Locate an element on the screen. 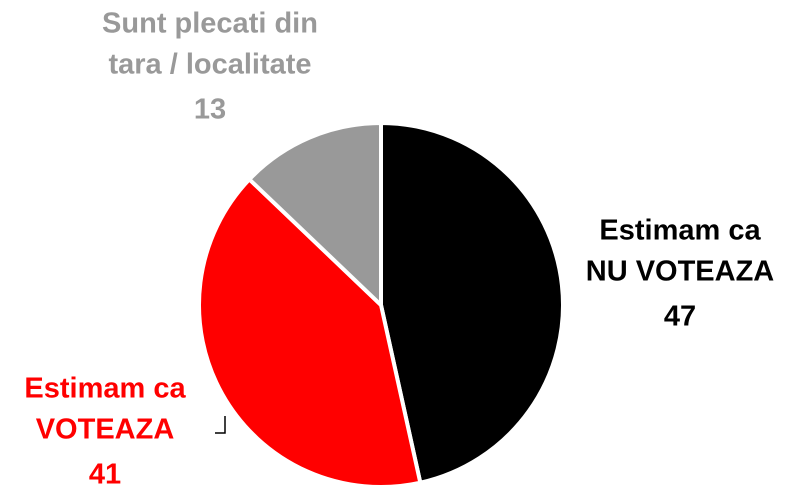  leader-line is located at coordinates (220, 425).